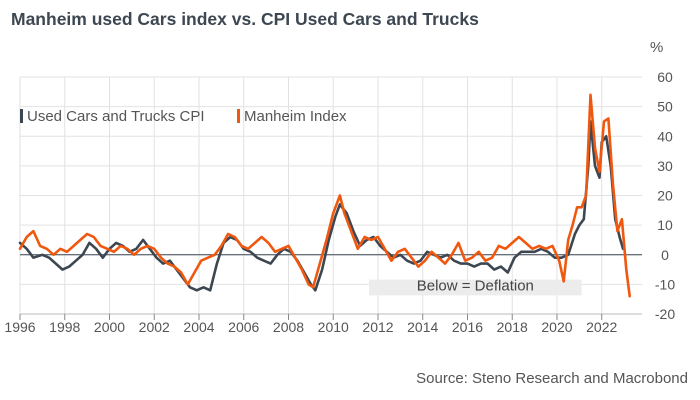 This screenshot has height=400, width=700. Describe the element at coordinates (665, 284) in the screenshot. I see `y-tick-label: -10` at that location.